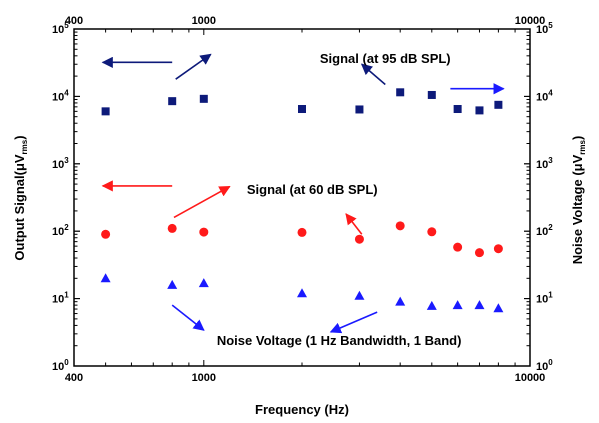 The height and width of the screenshot is (423, 599). Describe the element at coordinates (312, 189) in the screenshot. I see `annotation-label: Signal (at 60 dB SPL)` at that location.